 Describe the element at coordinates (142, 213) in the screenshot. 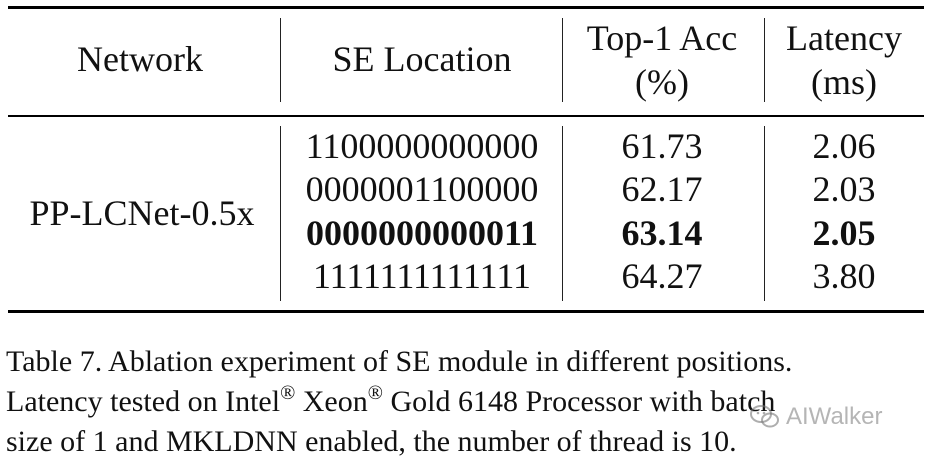

I see `network-name: PP-LCNet-0.5x` at that location.